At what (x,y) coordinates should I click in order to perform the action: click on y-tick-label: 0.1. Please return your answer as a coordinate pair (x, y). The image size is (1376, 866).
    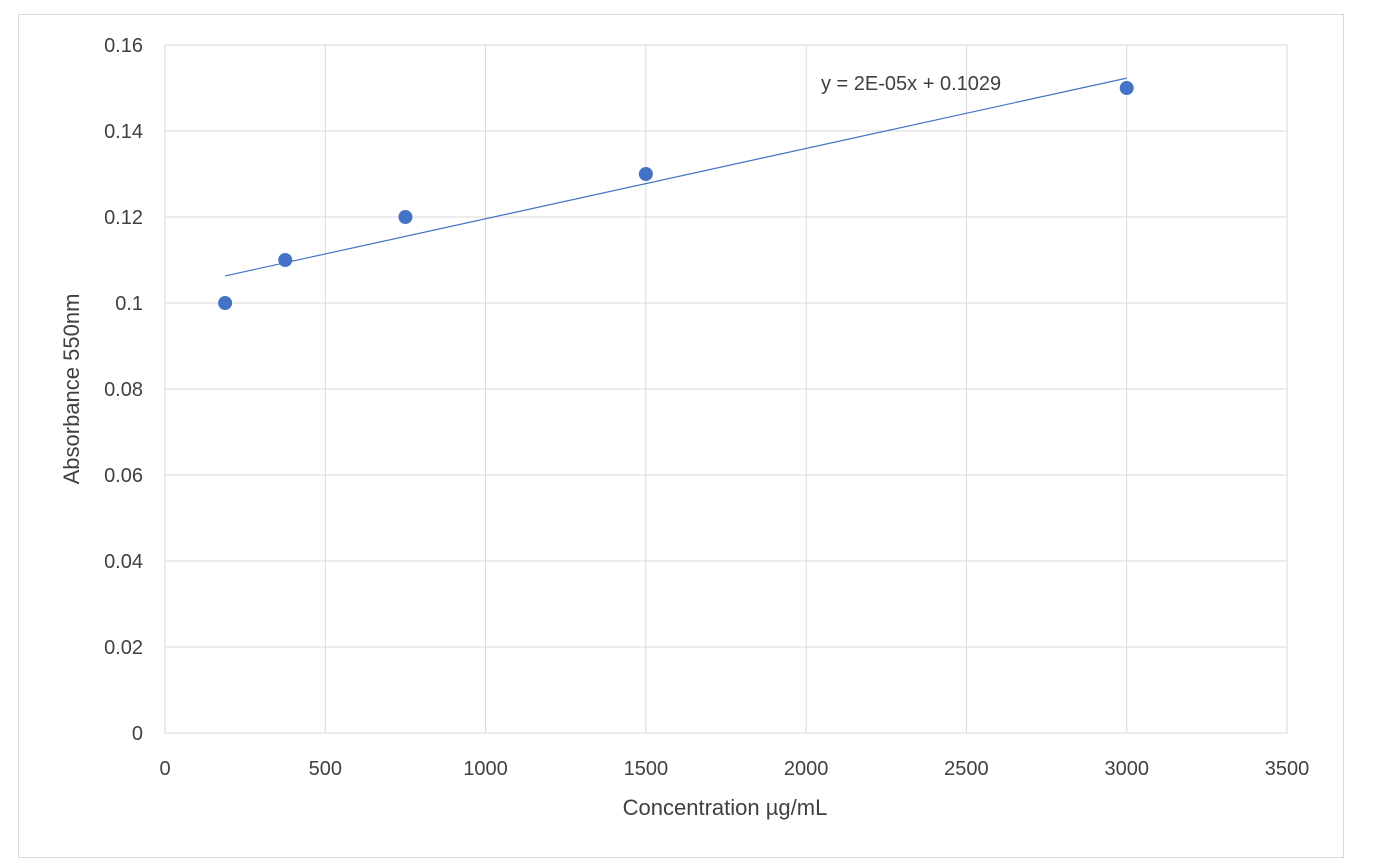
    Looking at the image, I should click on (129, 304).